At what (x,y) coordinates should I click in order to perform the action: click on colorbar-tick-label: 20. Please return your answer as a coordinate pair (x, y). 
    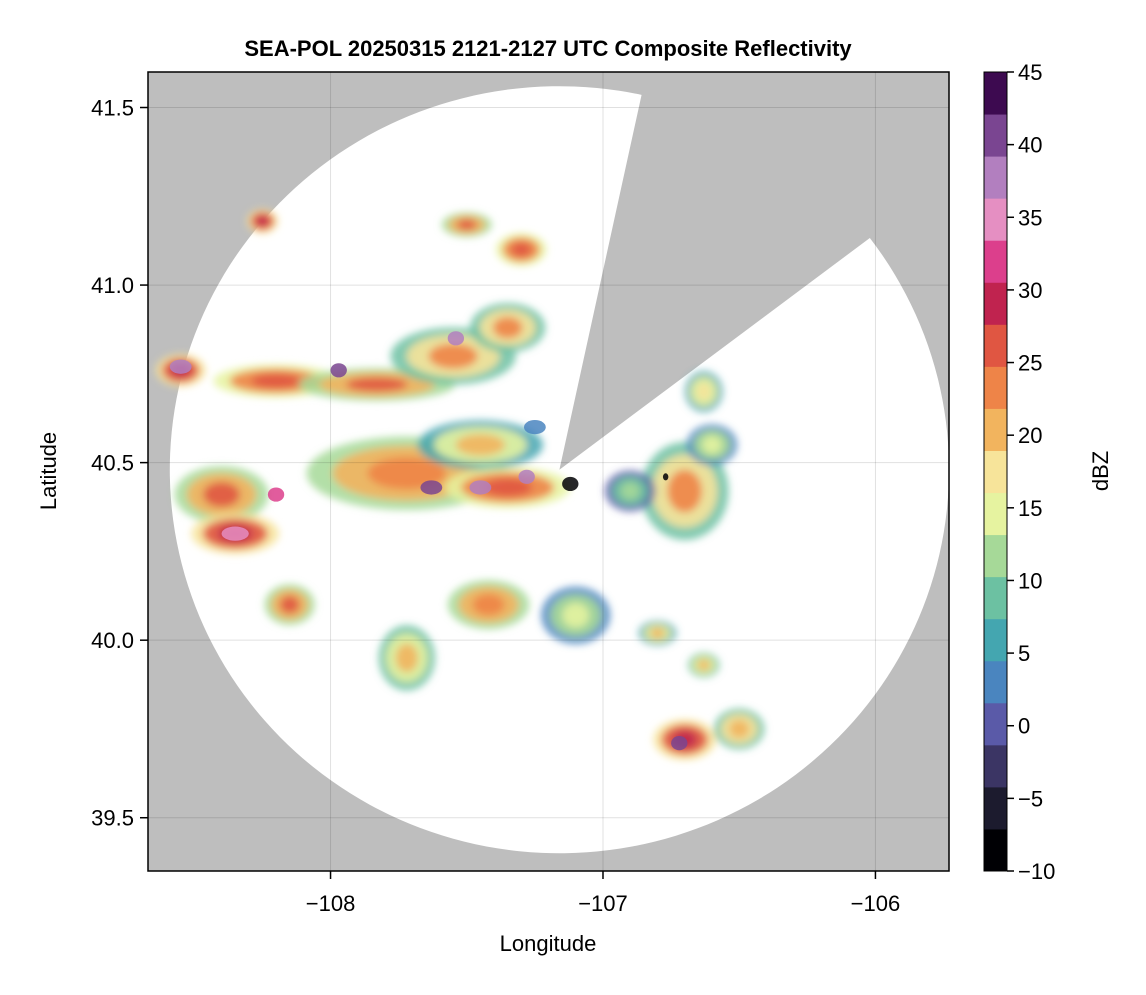
    Looking at the image, I should click on (1030, 435).